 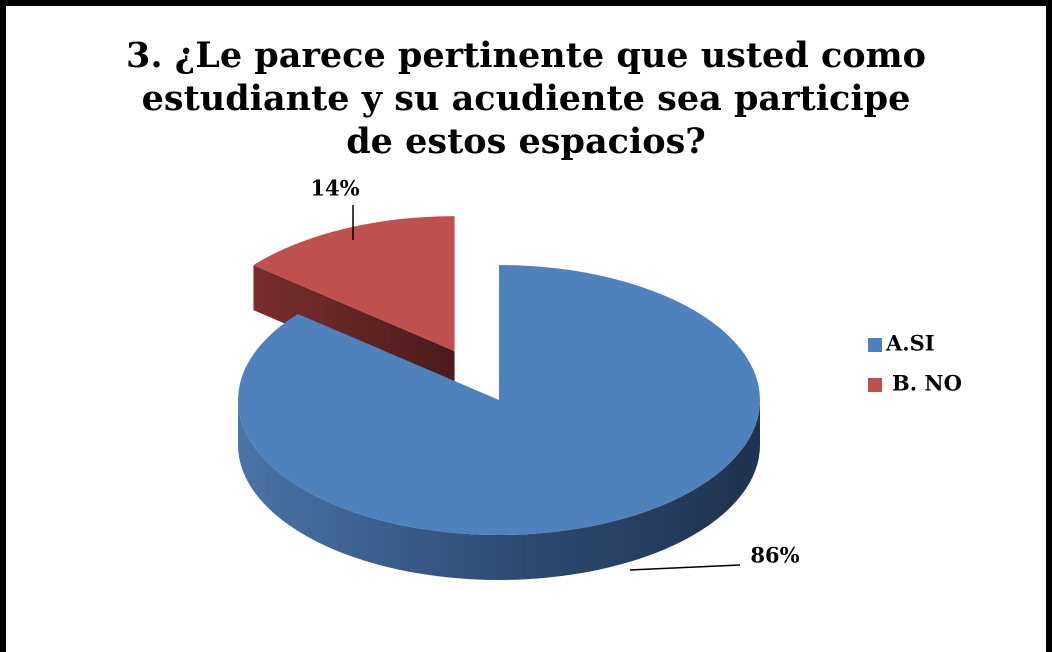 What do you see at coordinates (927, 383) in the screenshot?
I see `legend-label: B. NO` at bounding box center [927, 383].